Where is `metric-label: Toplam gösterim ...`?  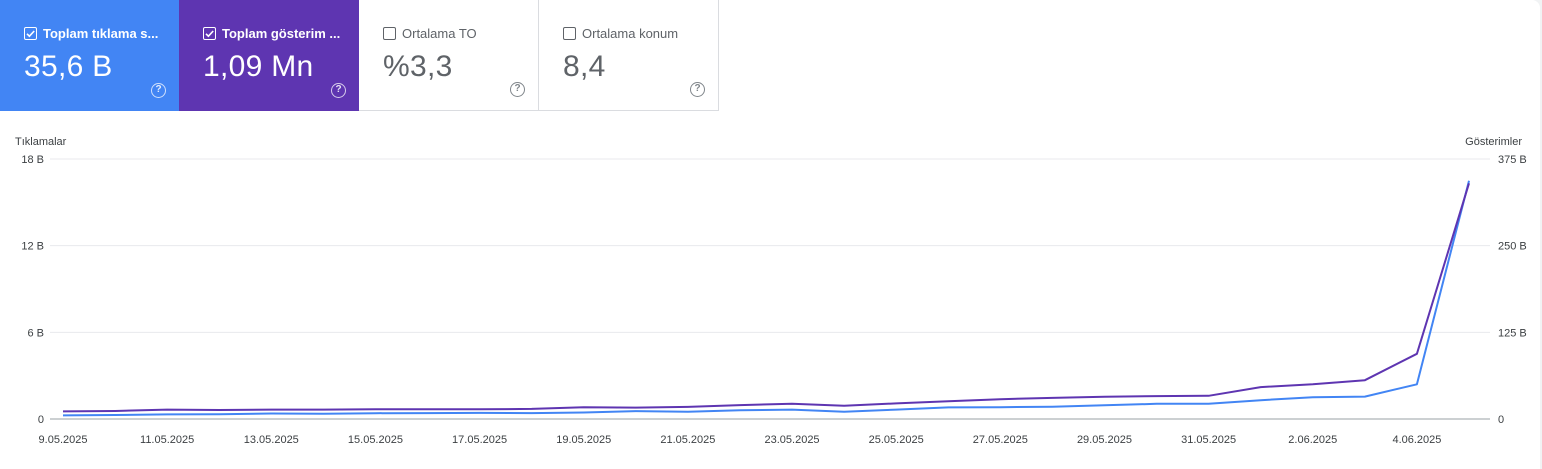
metric-label: Toplam gösterim ... is located at coordinates (281, 33).